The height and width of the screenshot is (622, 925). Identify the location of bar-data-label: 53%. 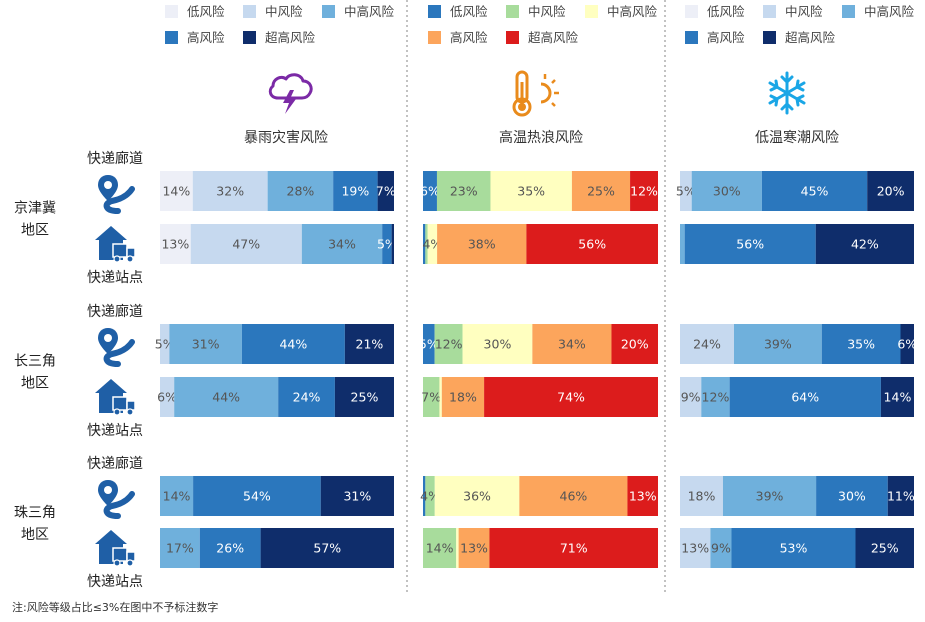
(794, 548).